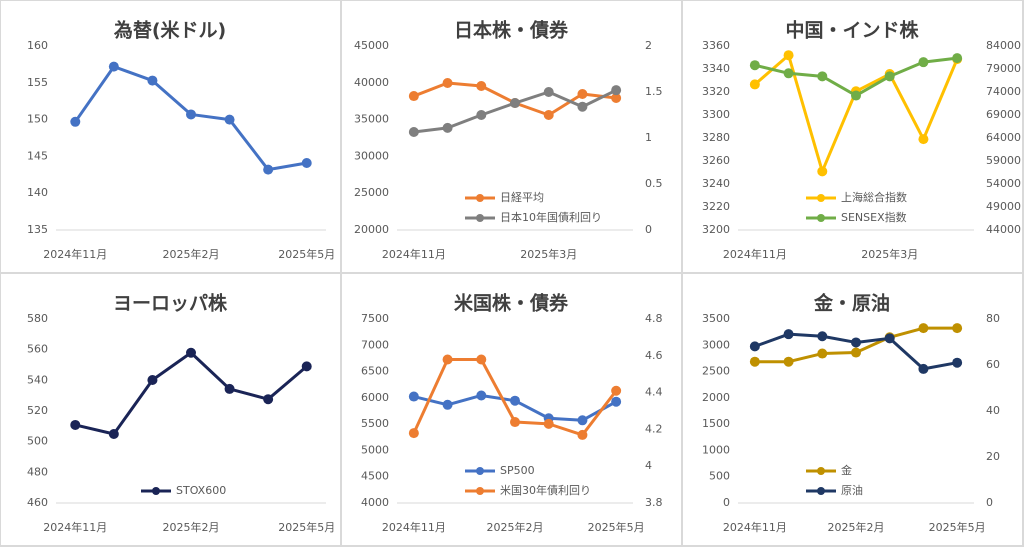  I want to click on y2-tick-label: 59000, so click(1003, 160).